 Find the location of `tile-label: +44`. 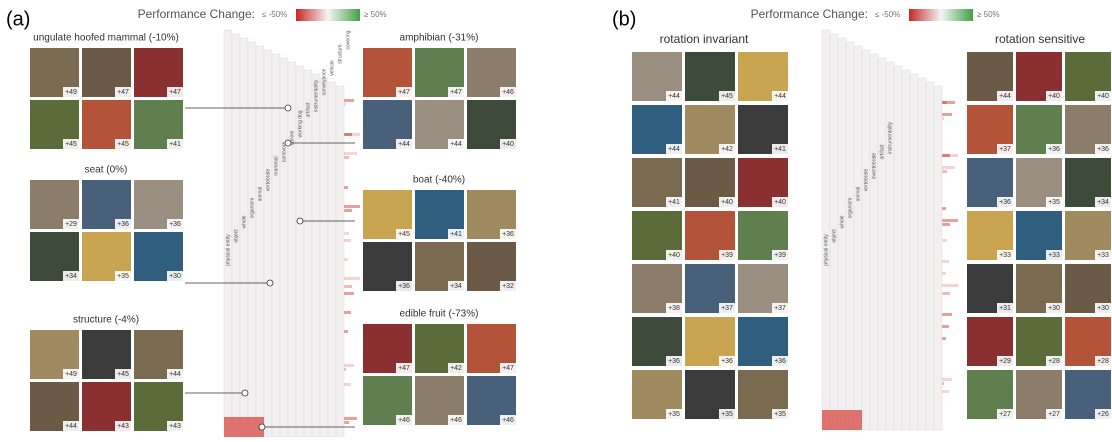

tile-label: +44 is located at coordinates (780, 96).